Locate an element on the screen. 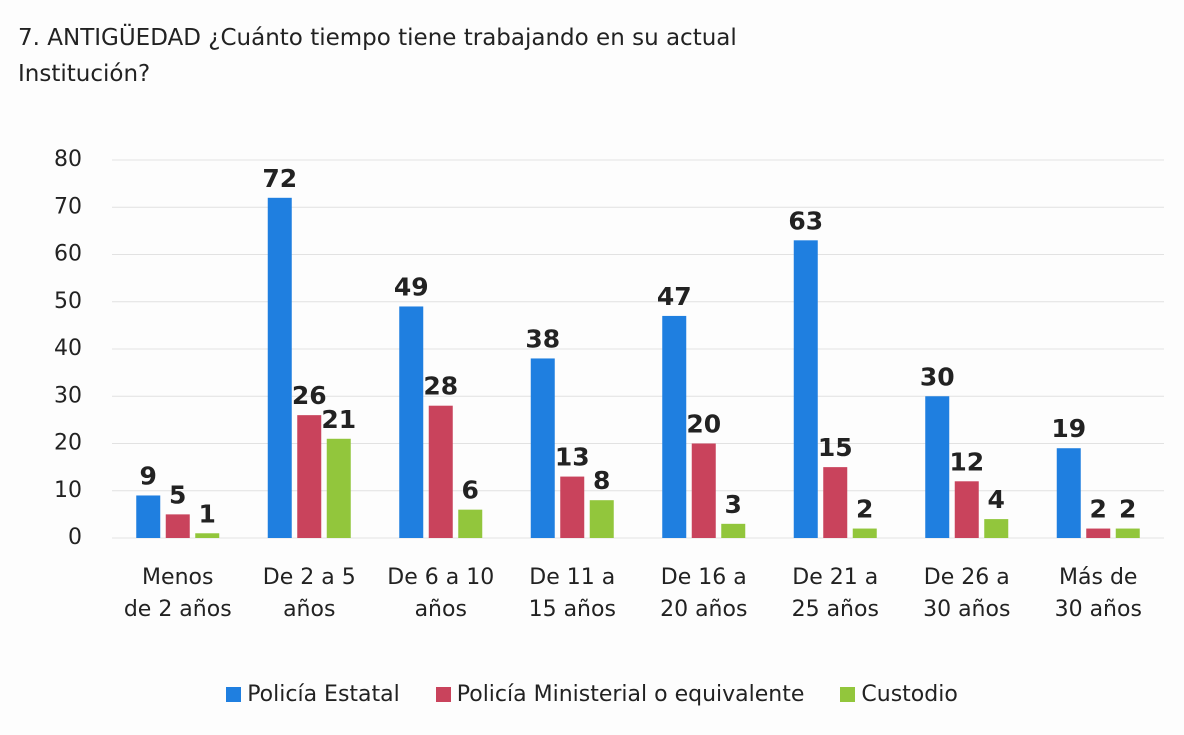 This screenshot has height=735, width=1184. y-tick-label: 80 is located at coordinates (68, 159).